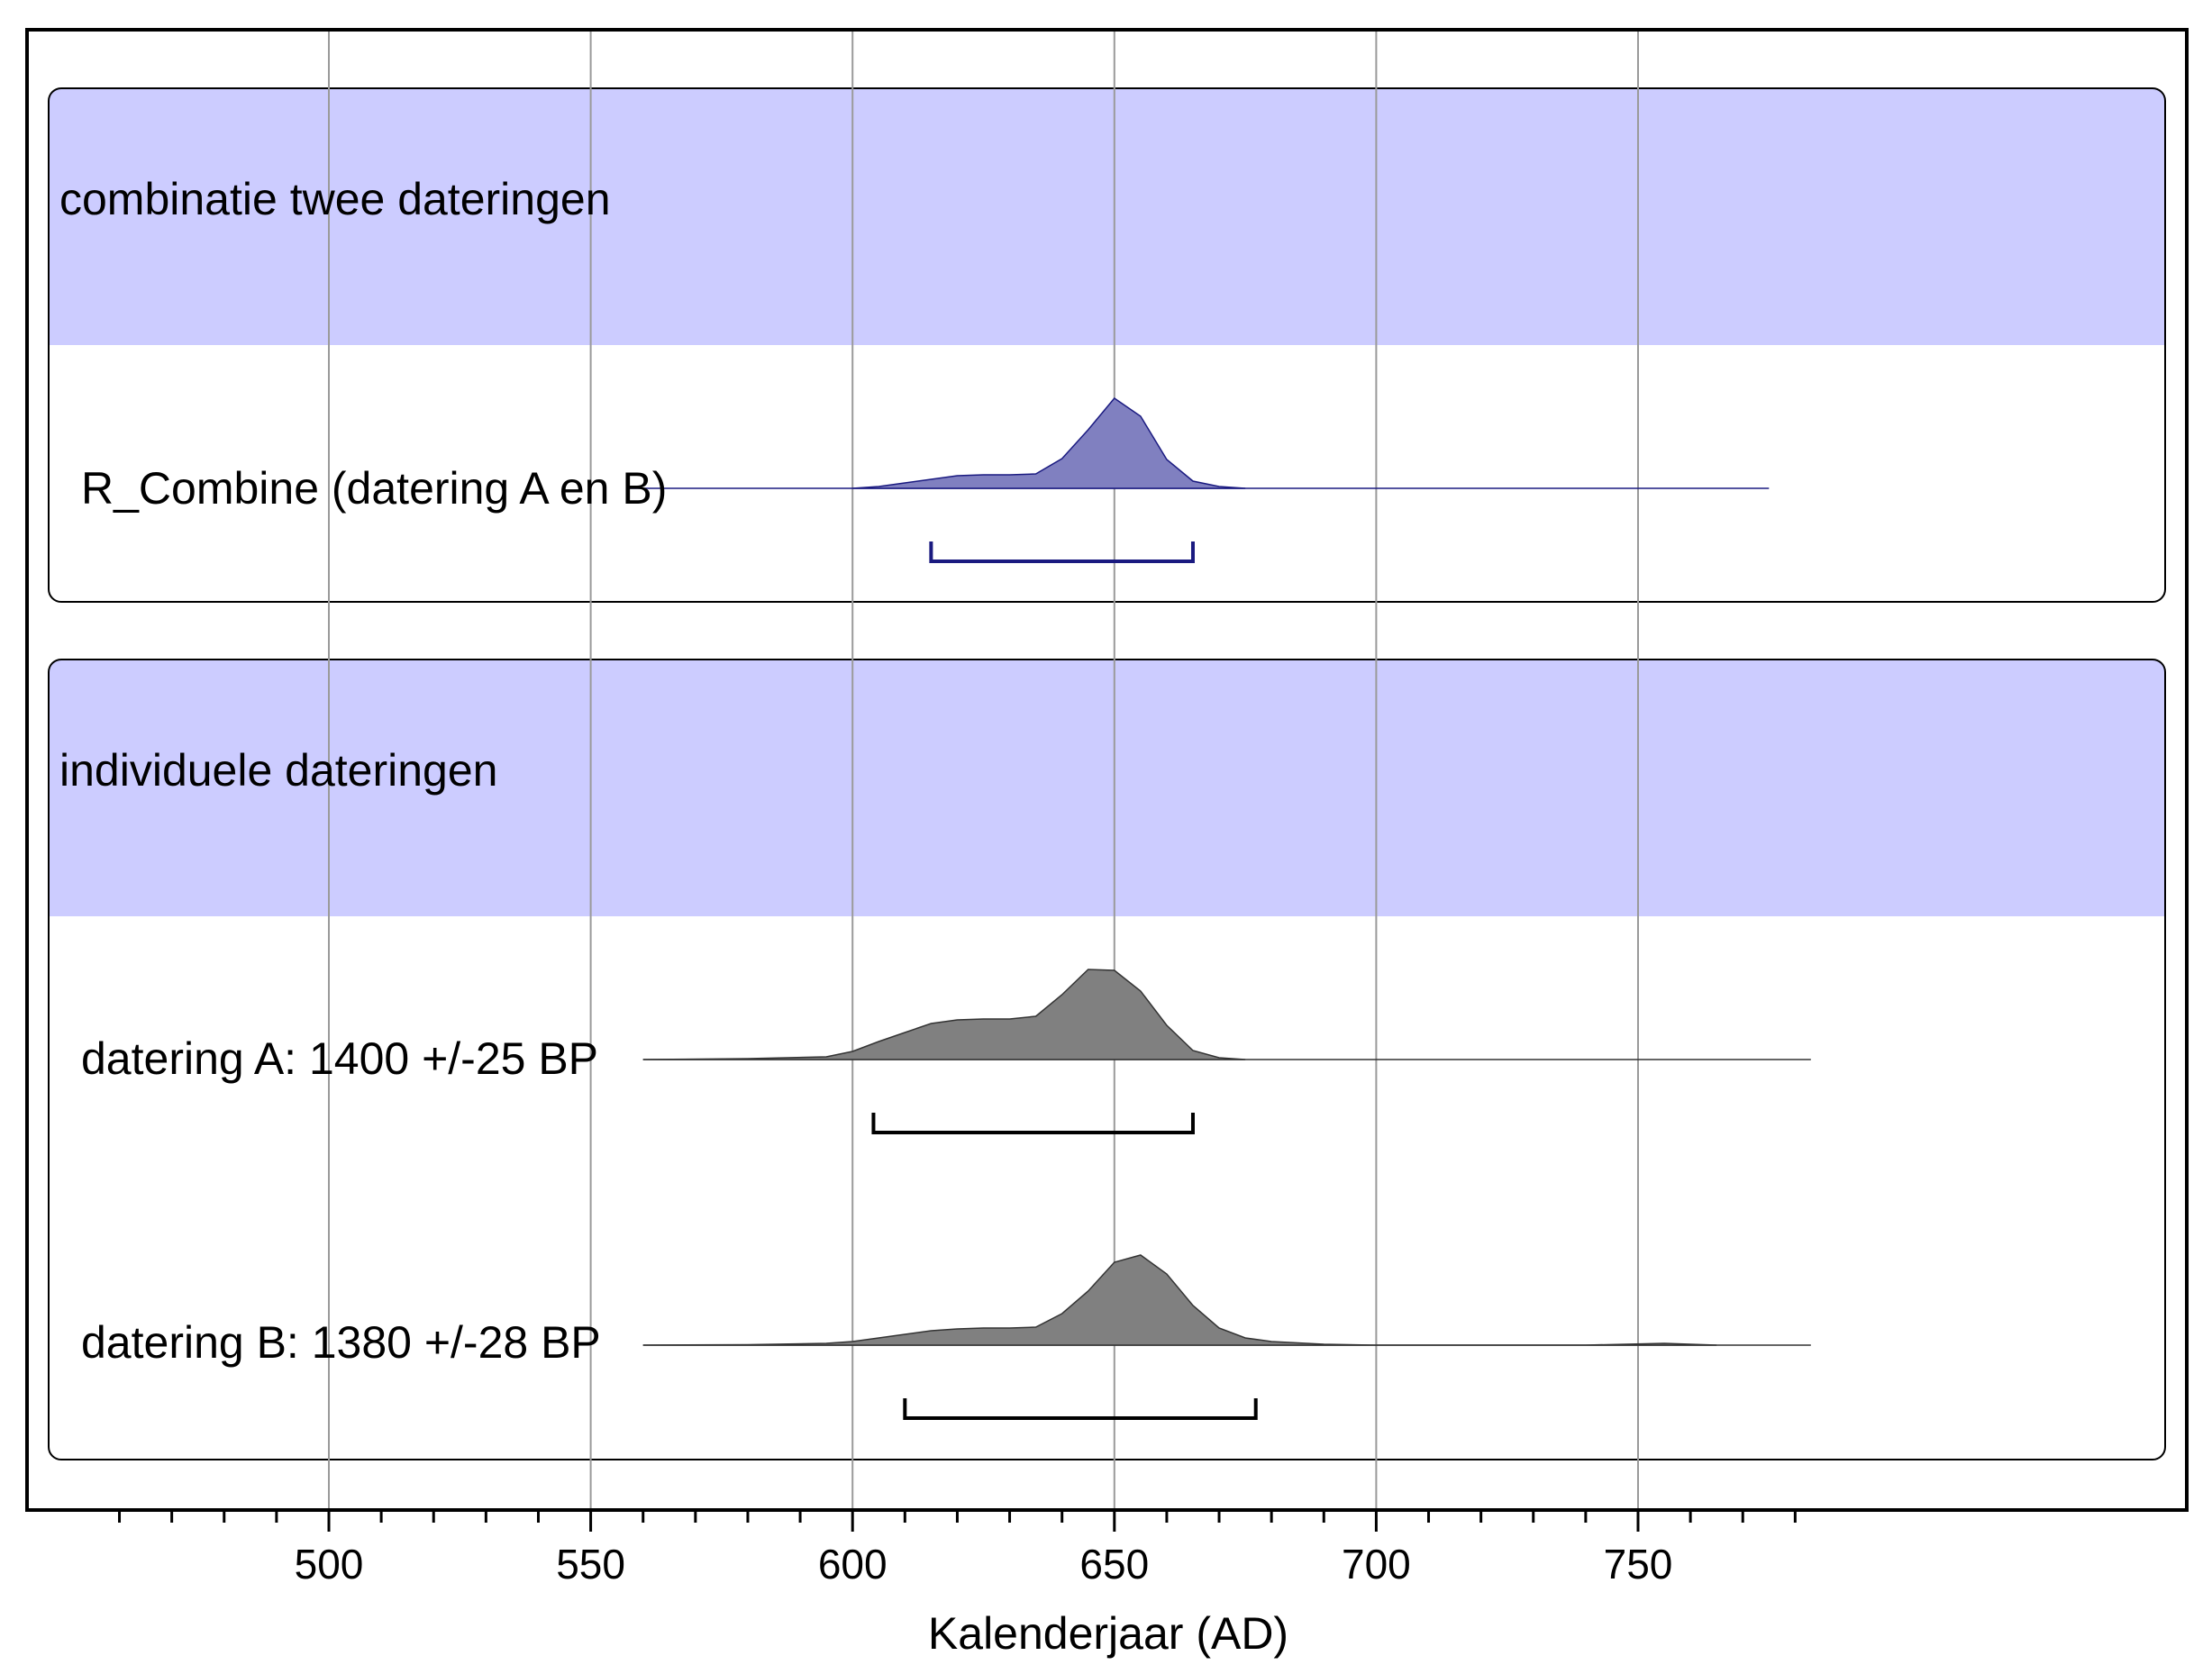  I want to click on x-tick-label: 750, so click(1638, 1564).